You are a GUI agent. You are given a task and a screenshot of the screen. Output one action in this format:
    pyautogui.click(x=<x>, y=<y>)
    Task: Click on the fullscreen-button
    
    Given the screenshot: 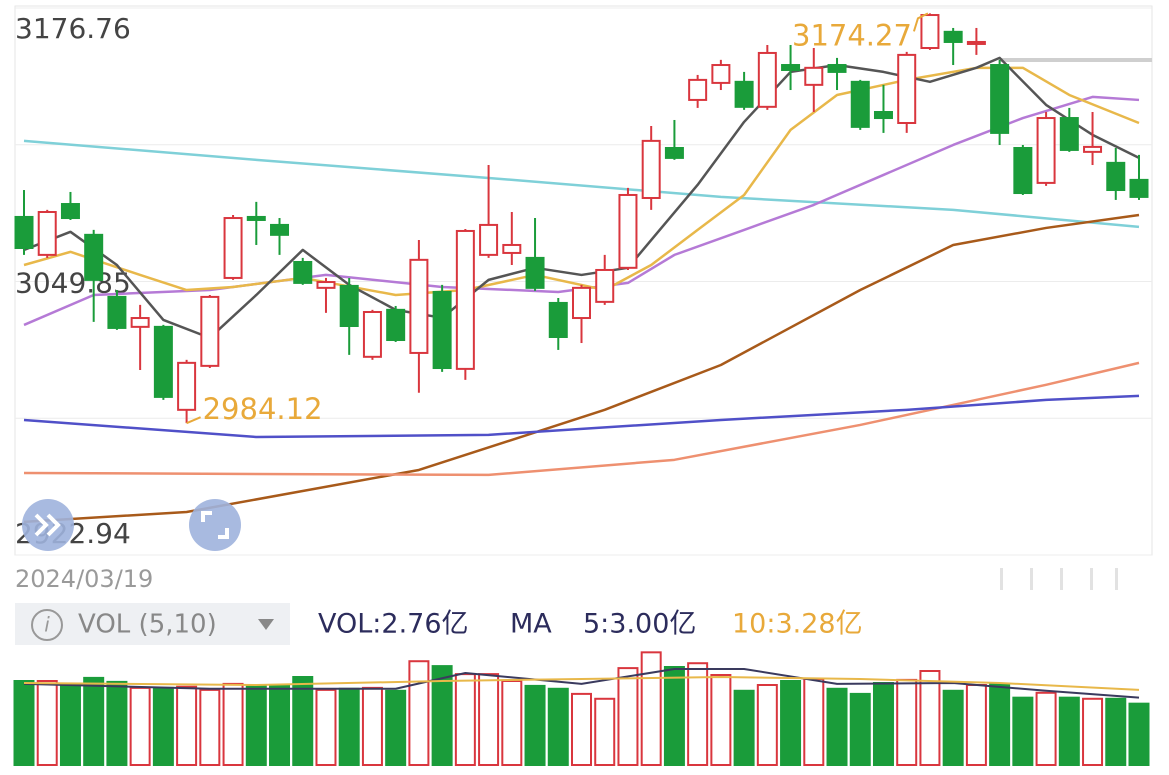 What is the action you would take?
    pyautogui.click(x=215, y=525)
    